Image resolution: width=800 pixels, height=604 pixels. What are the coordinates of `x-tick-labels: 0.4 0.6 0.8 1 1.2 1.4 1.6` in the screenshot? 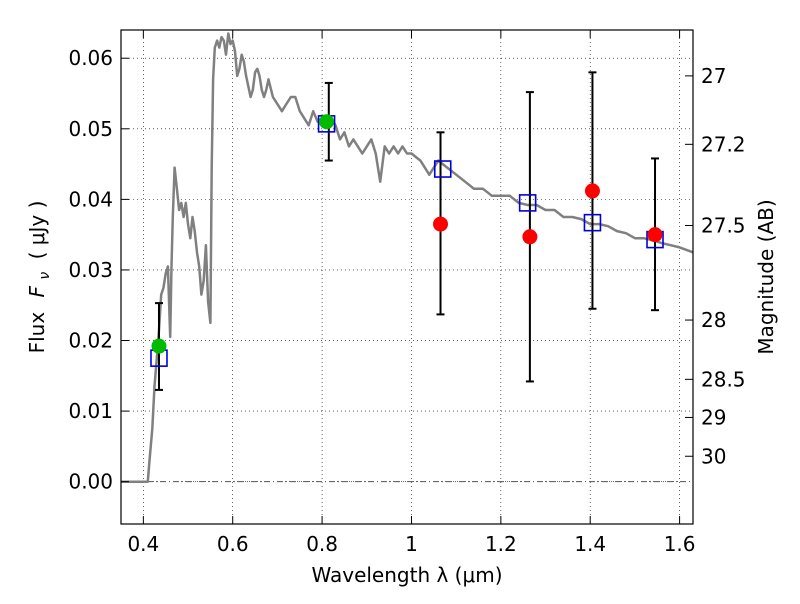 It's located at (411, 544).